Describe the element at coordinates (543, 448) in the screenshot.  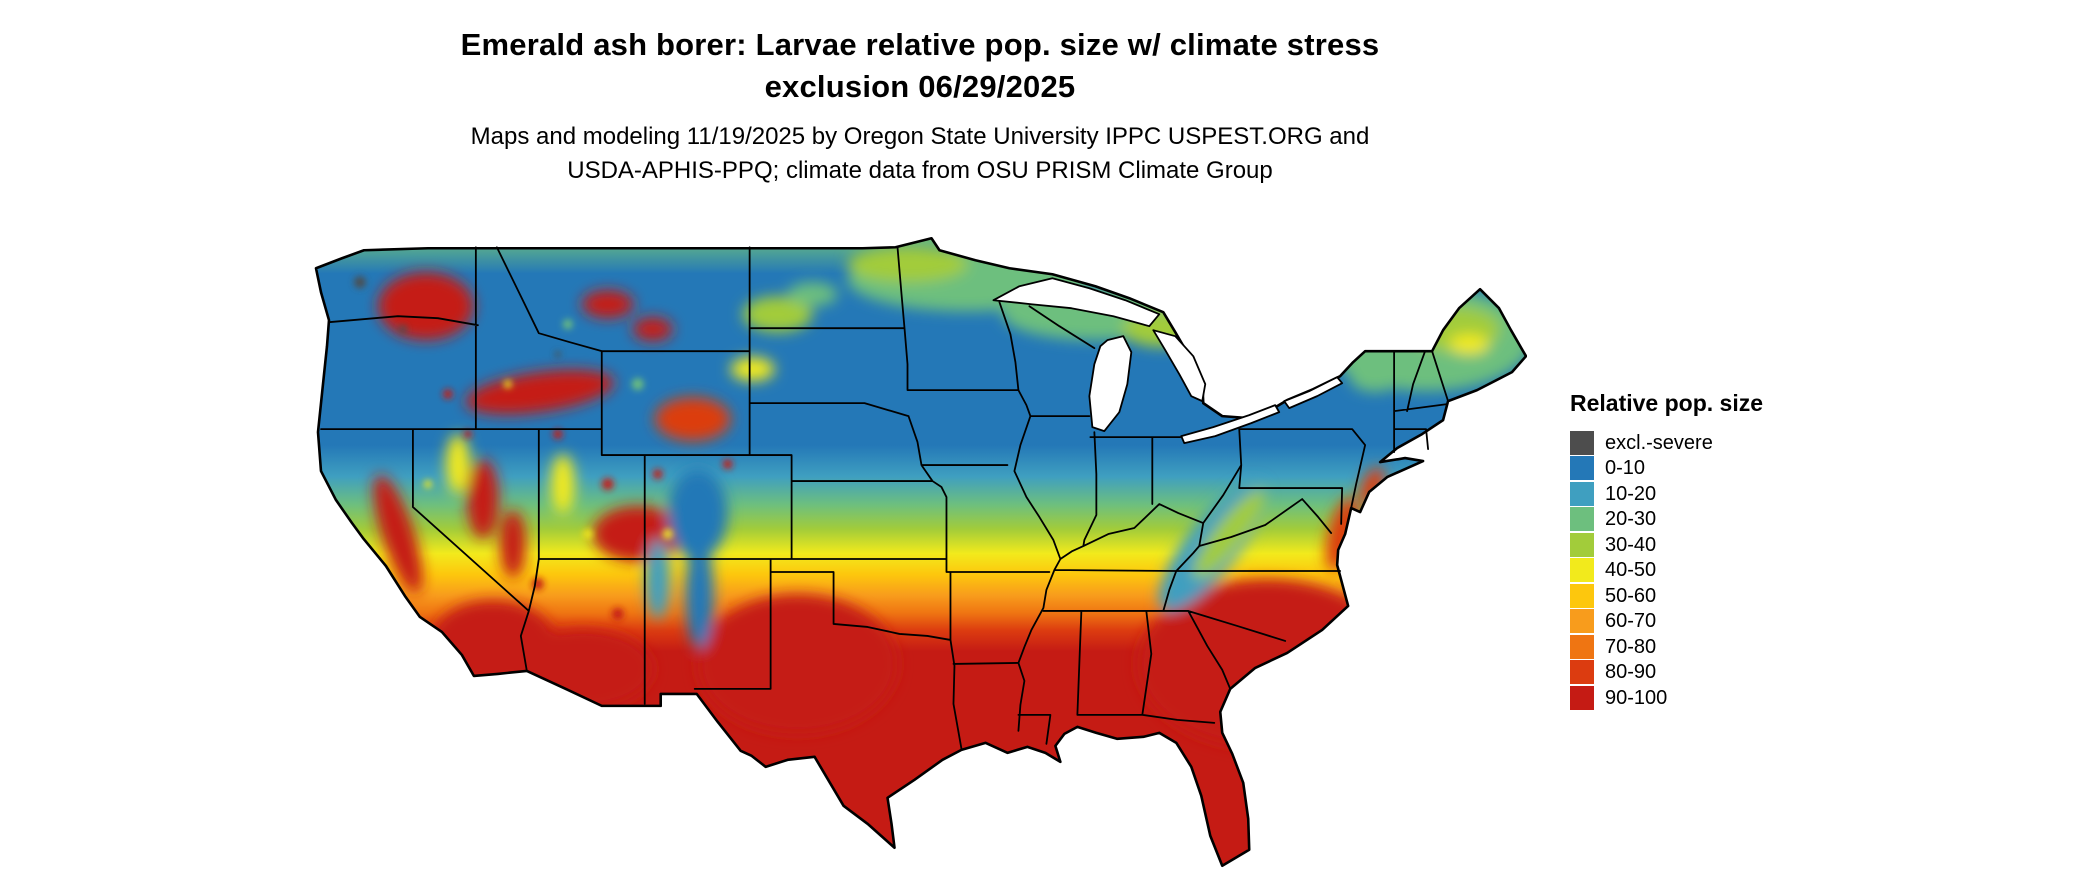
I see `map-texture-specks` at that location.